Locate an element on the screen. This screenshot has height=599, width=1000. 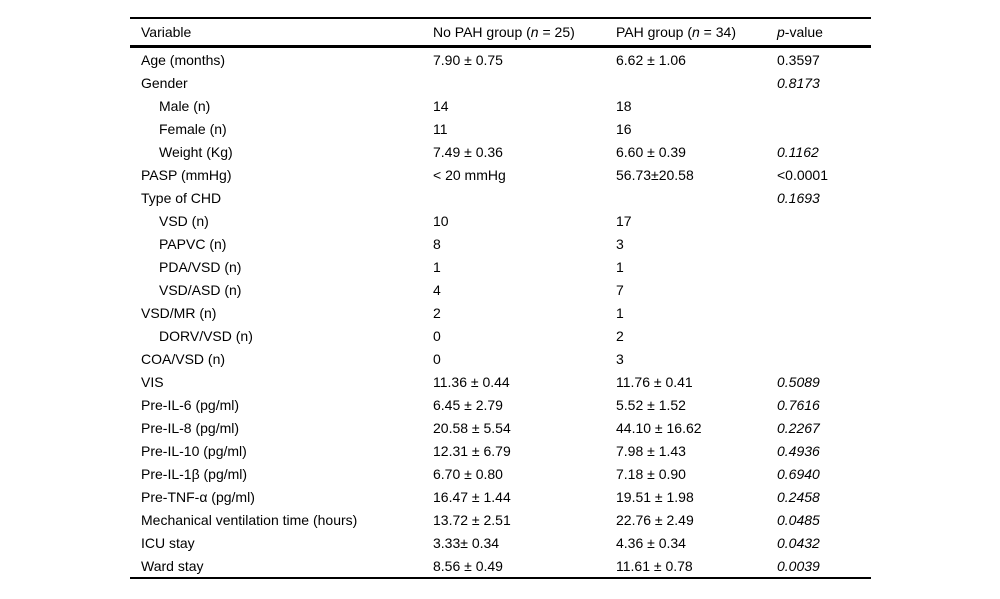
table-row: Female (n) 11 16 is located at coordinates (500, 128).